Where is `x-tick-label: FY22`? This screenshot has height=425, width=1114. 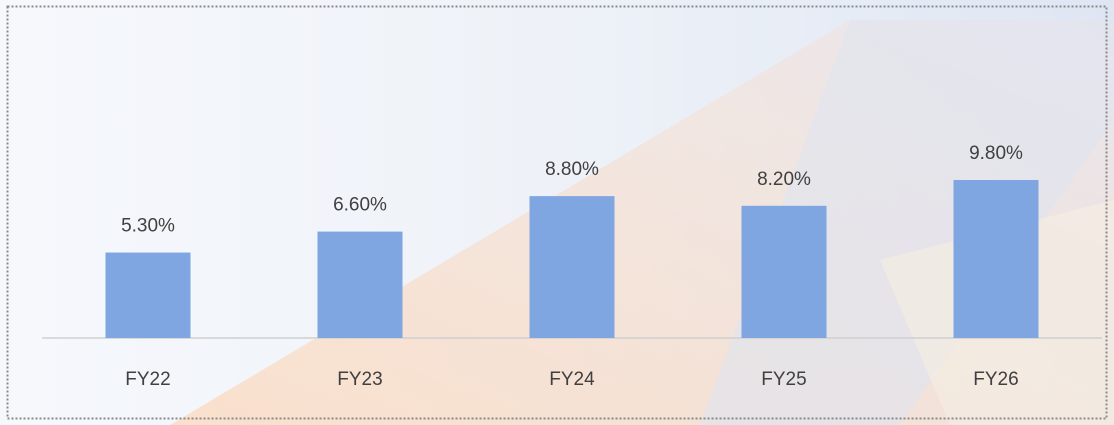 x-tick-label: FY22 is located at coordinates (147, 379).